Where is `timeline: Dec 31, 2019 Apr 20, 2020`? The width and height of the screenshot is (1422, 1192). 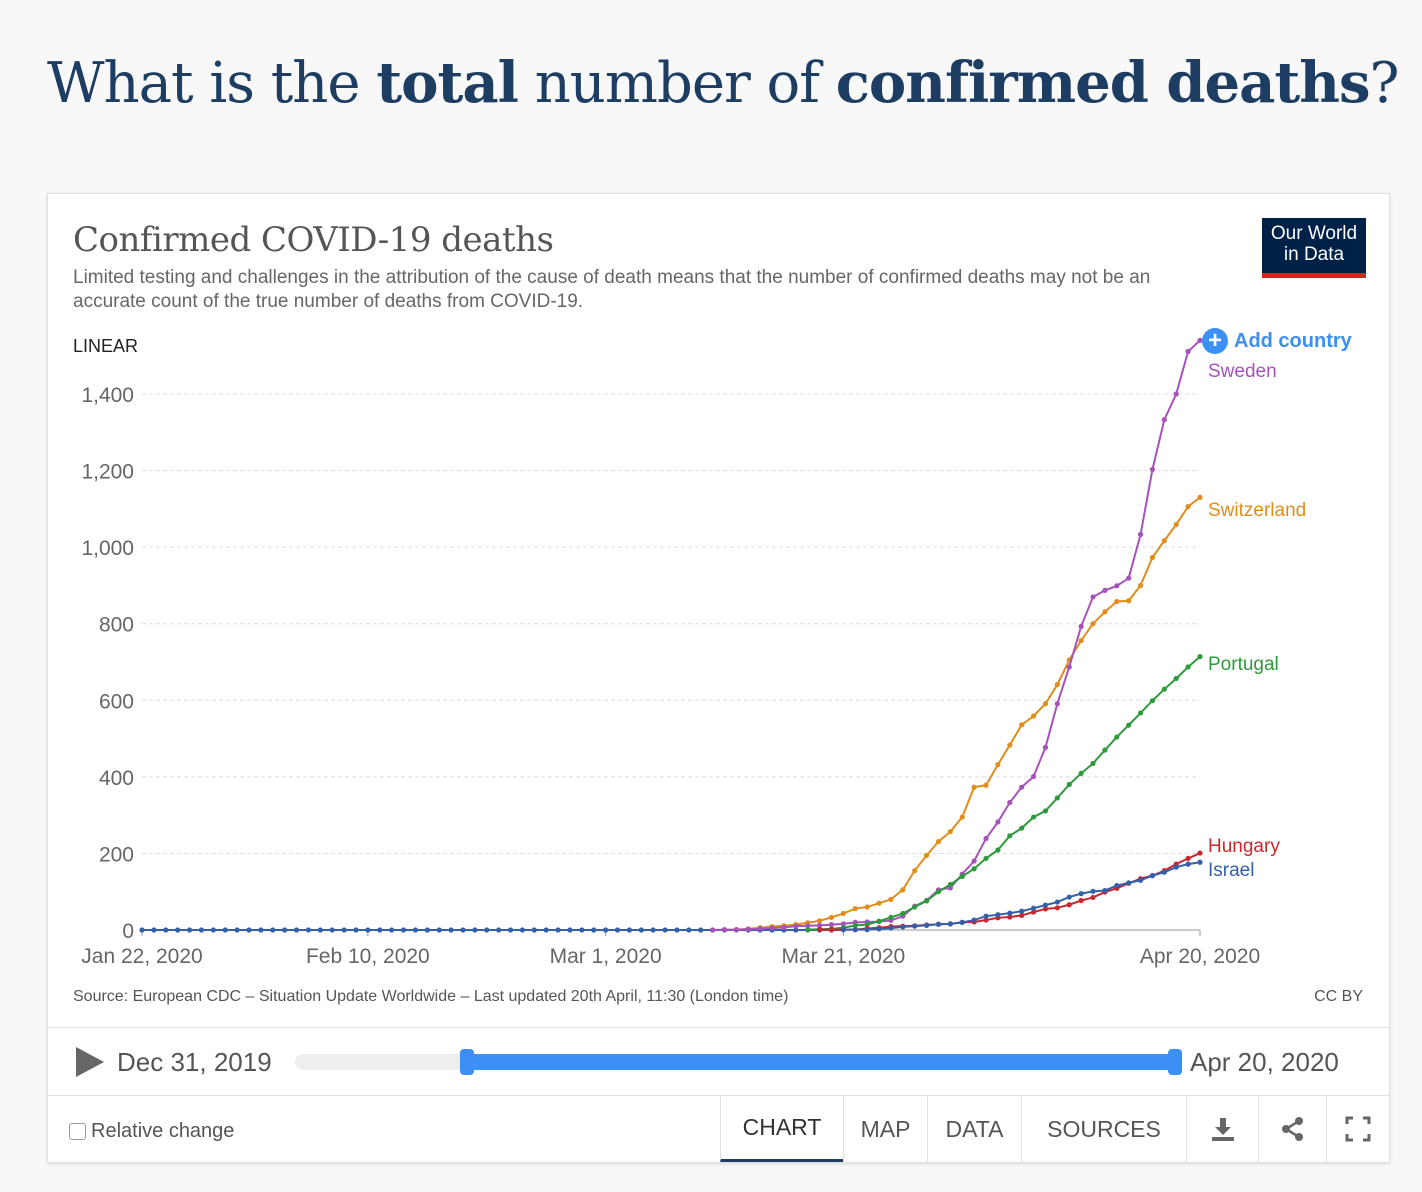 timeline: Dec 31, 2019 Apr 20, 2020 is located at coordinates (718, 1061).